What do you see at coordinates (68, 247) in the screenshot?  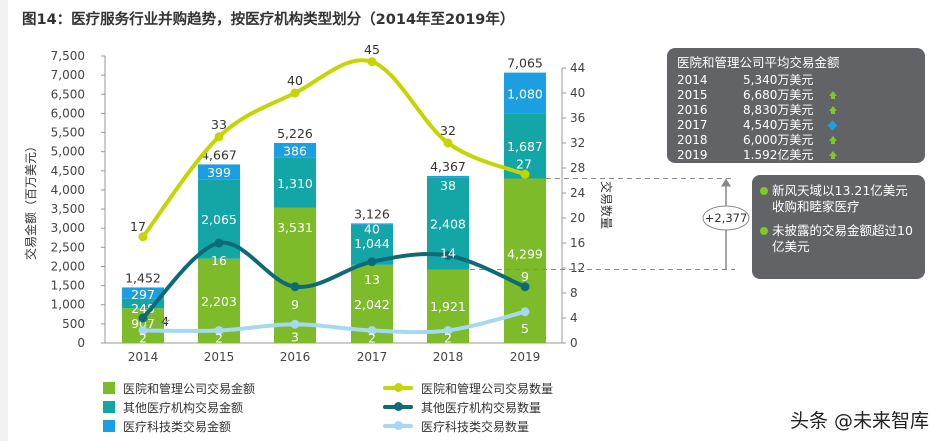 I see `y-tick-label: 2,500` at bounding box center [68, 247].